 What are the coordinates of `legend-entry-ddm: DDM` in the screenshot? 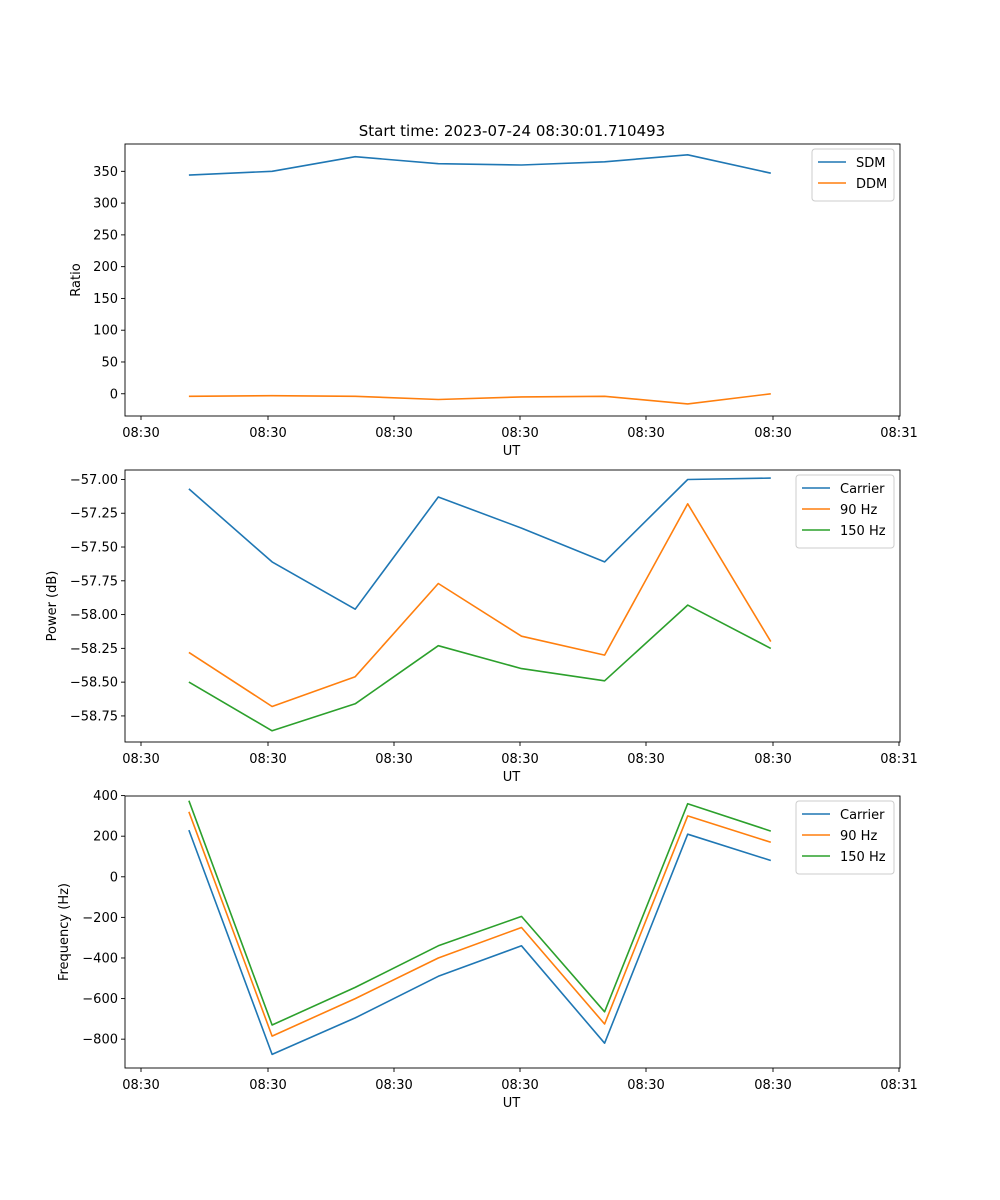 It's located at (871, 184).